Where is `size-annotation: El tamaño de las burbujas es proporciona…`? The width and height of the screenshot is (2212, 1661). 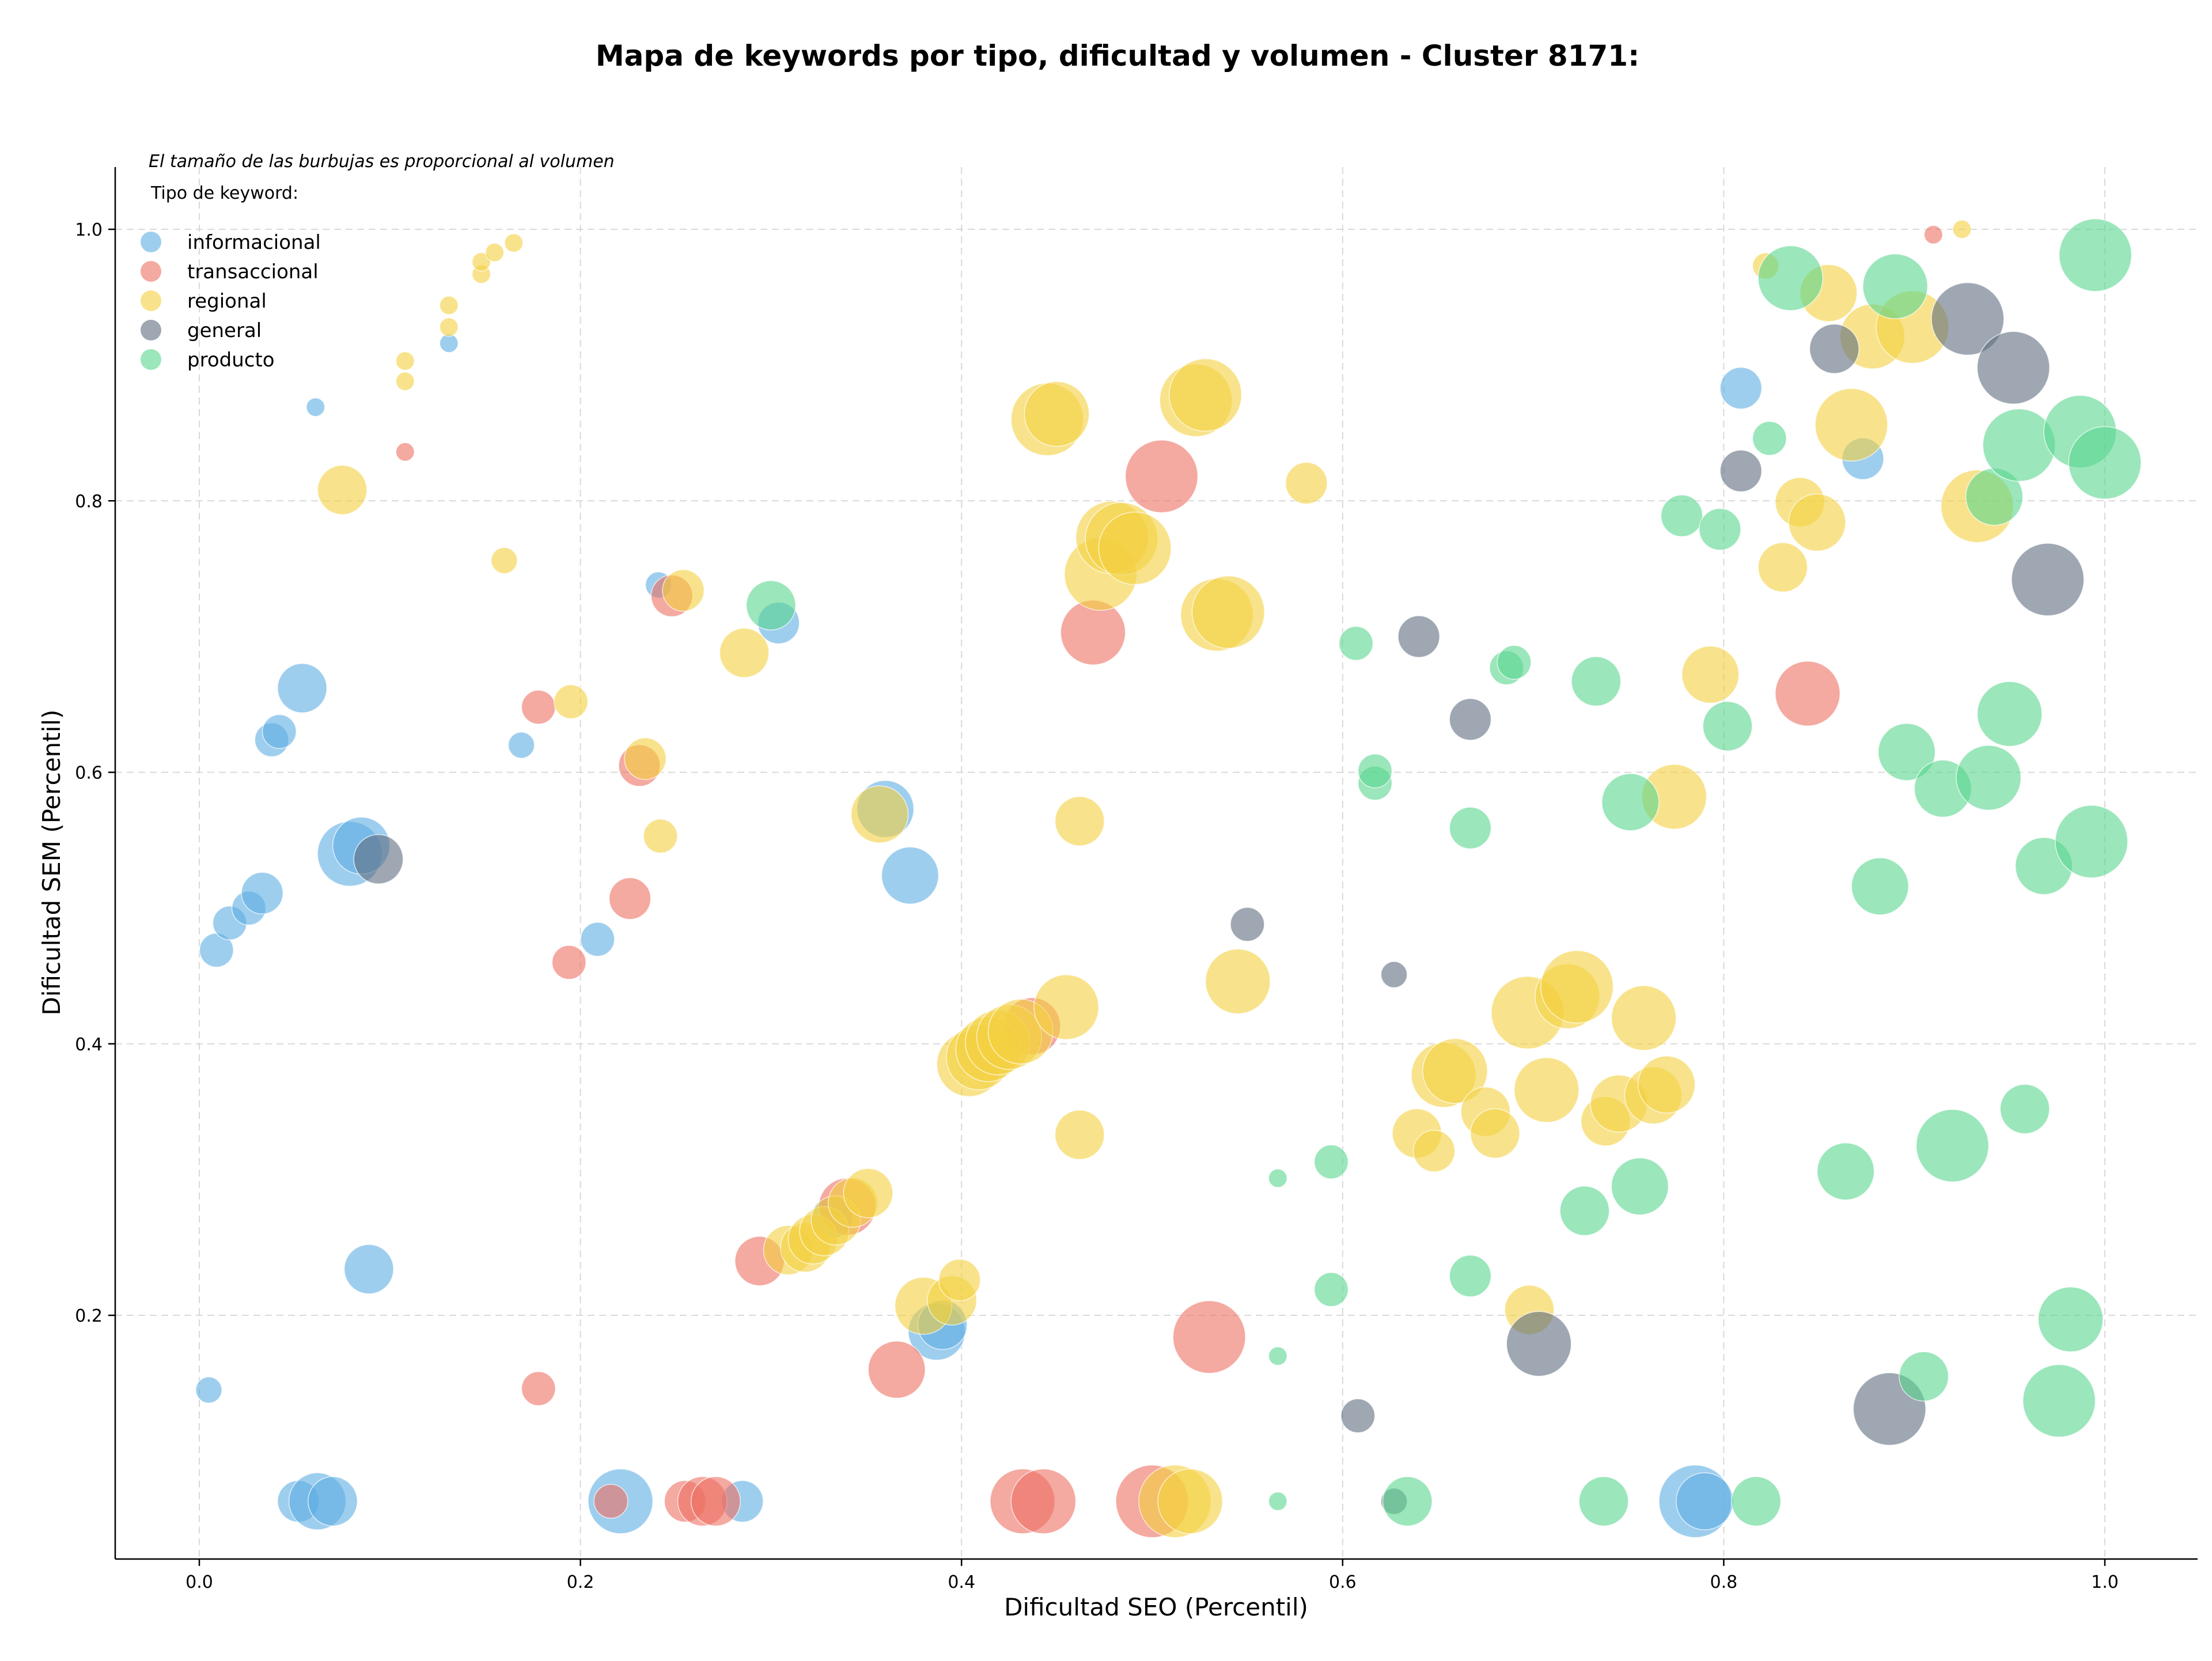
size-annotation: El tamaño de las burbujas es proporciona… is located at coordinates (382, 162).